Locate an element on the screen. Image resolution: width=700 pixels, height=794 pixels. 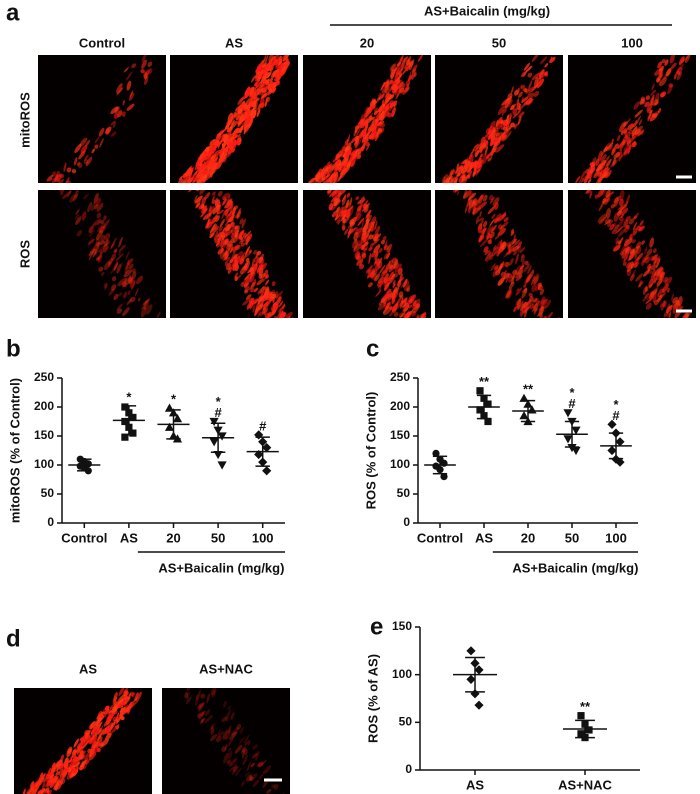
micrograph is located at coordinates (83, 741).